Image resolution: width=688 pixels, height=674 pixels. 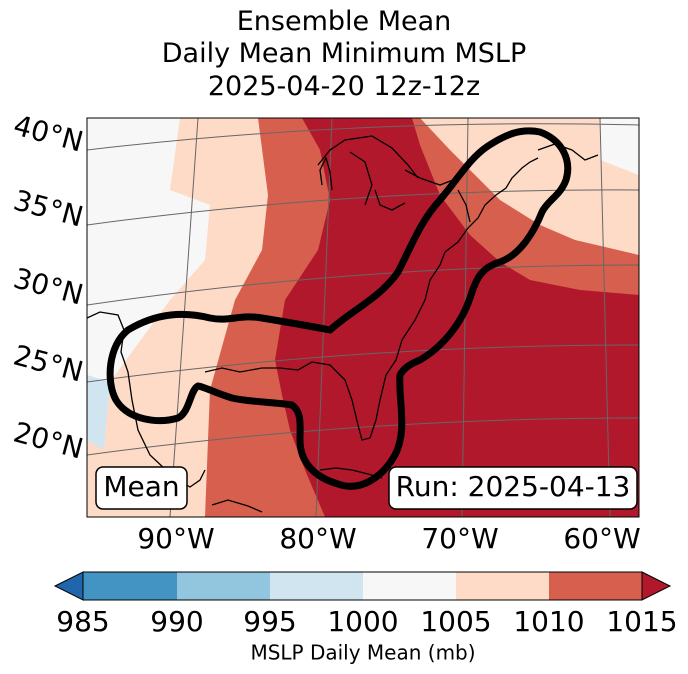 I want to click on title-line-1: Ensemble Mean, so click(x=344, y=21).